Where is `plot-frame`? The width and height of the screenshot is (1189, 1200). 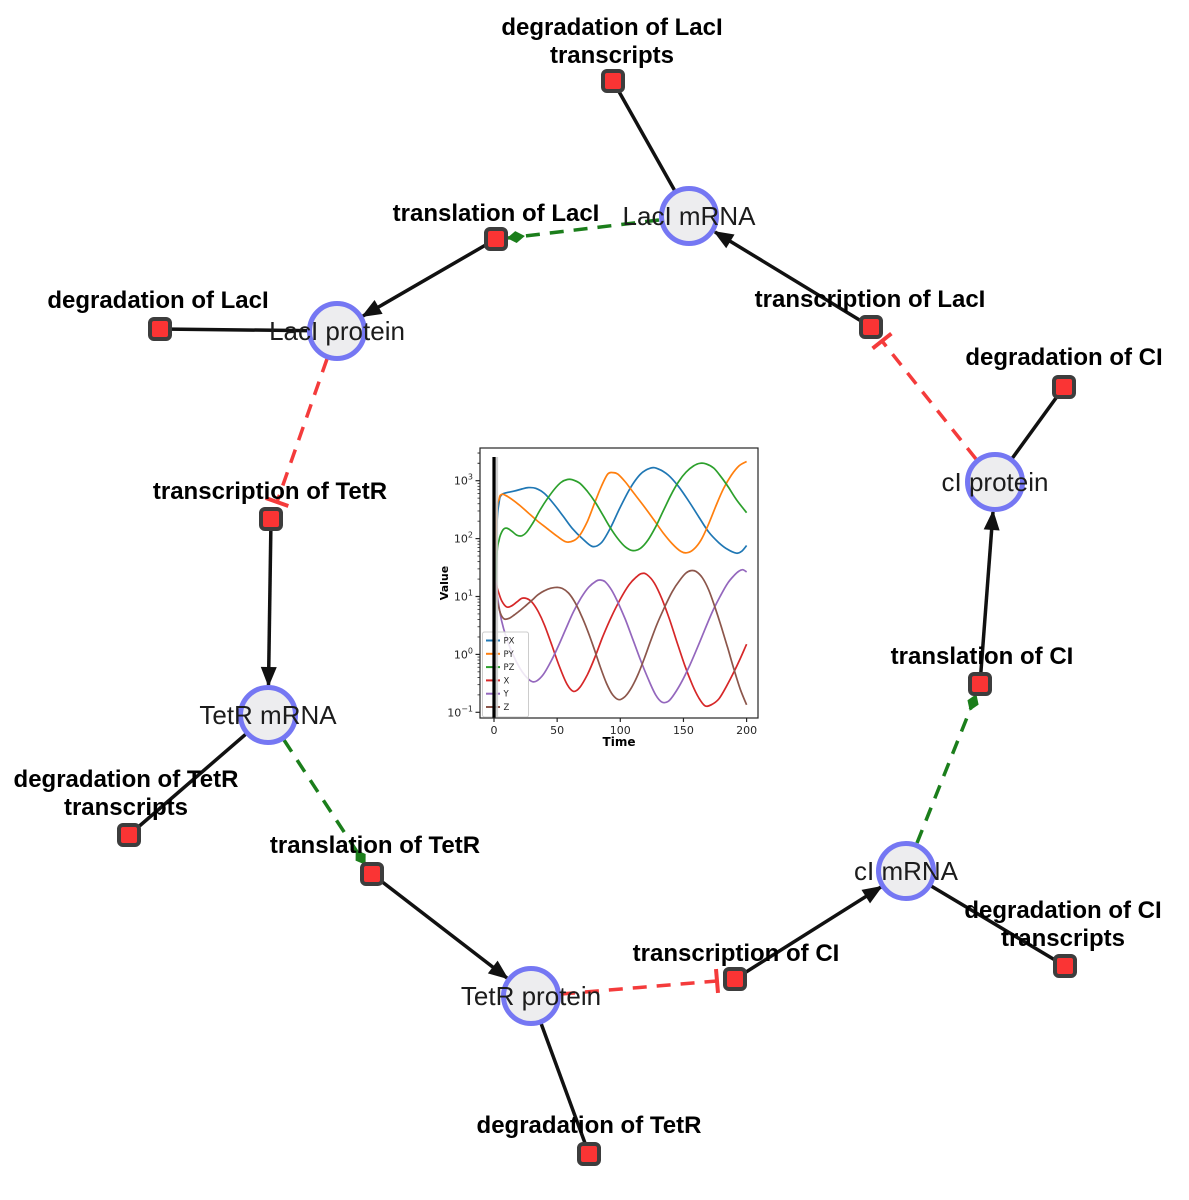
plot-frame is located at coordinates (619, 583).